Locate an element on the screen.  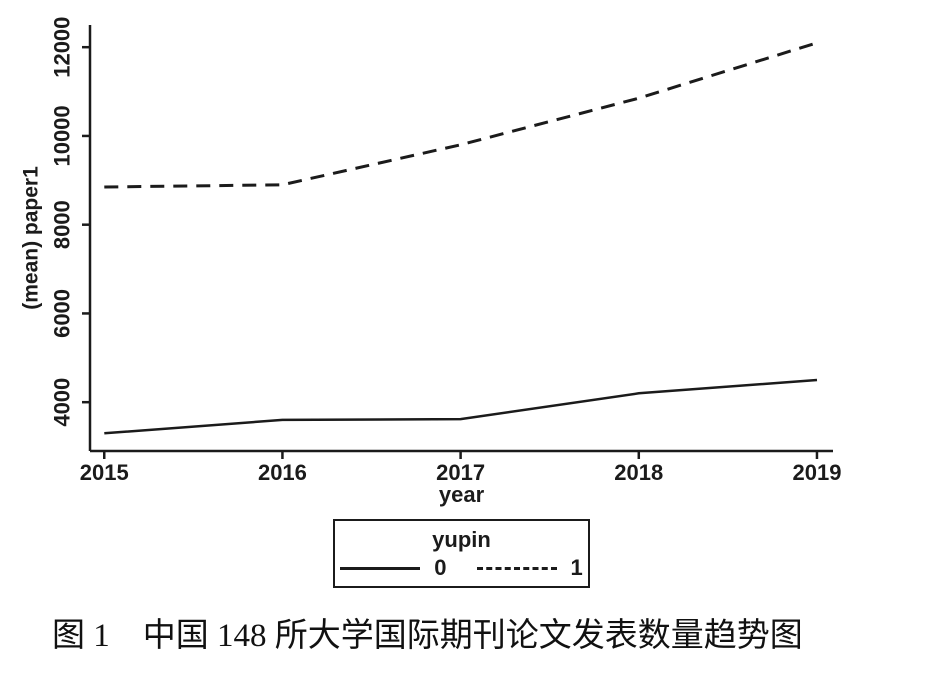
x-tick-label: 2018 is located at coordinates (638, 472).